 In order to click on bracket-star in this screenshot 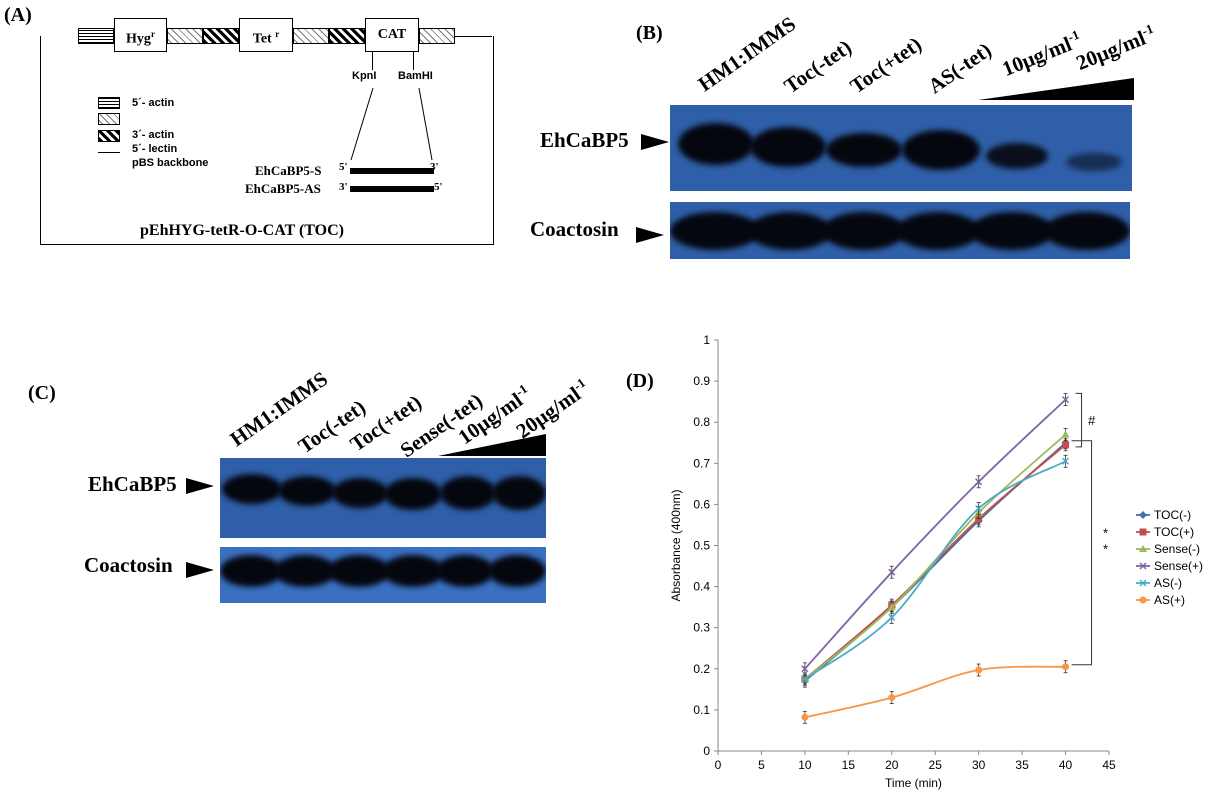, I will do `click(1082, 553)`.